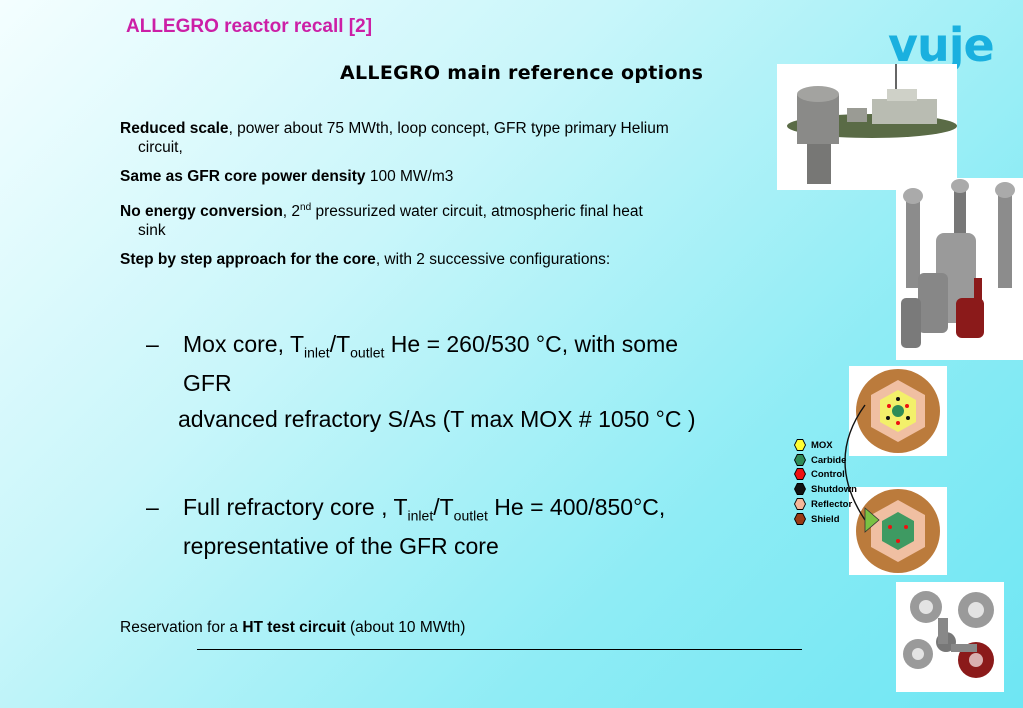 The height and width of the screenshot is (708, 1023). Describe the element at coordinates (152, 231) in the screenshot. I see `bullet-continuation: sink` at that location.